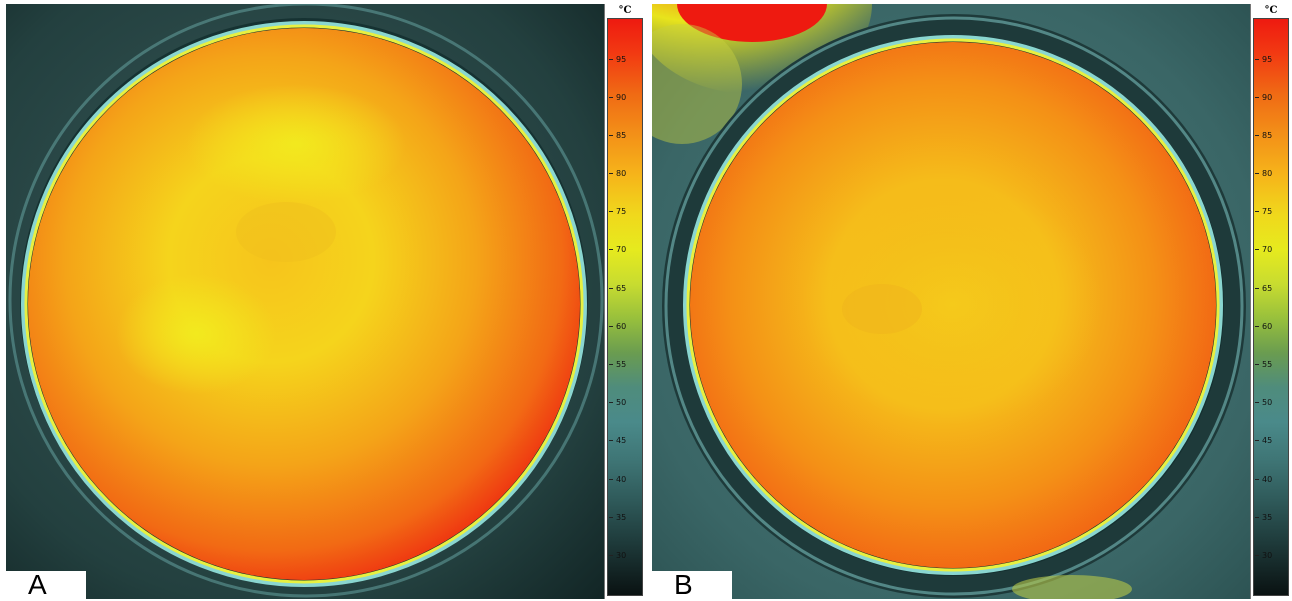  Describe the element at coordinates (625, 10) in the screenshot. I see `scale-unit-a: °C` at that location.